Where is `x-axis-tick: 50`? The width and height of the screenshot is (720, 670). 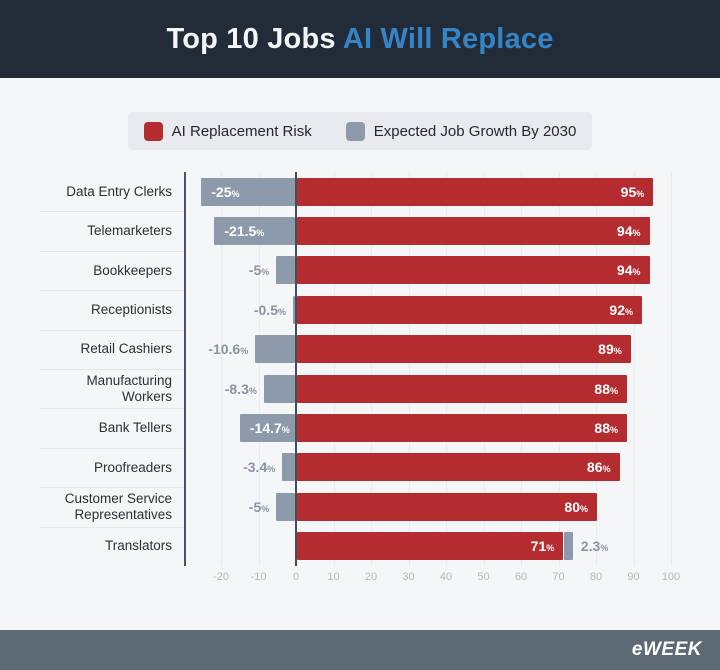
x-axis-tick: 50 is located at coordinates (483, 577).